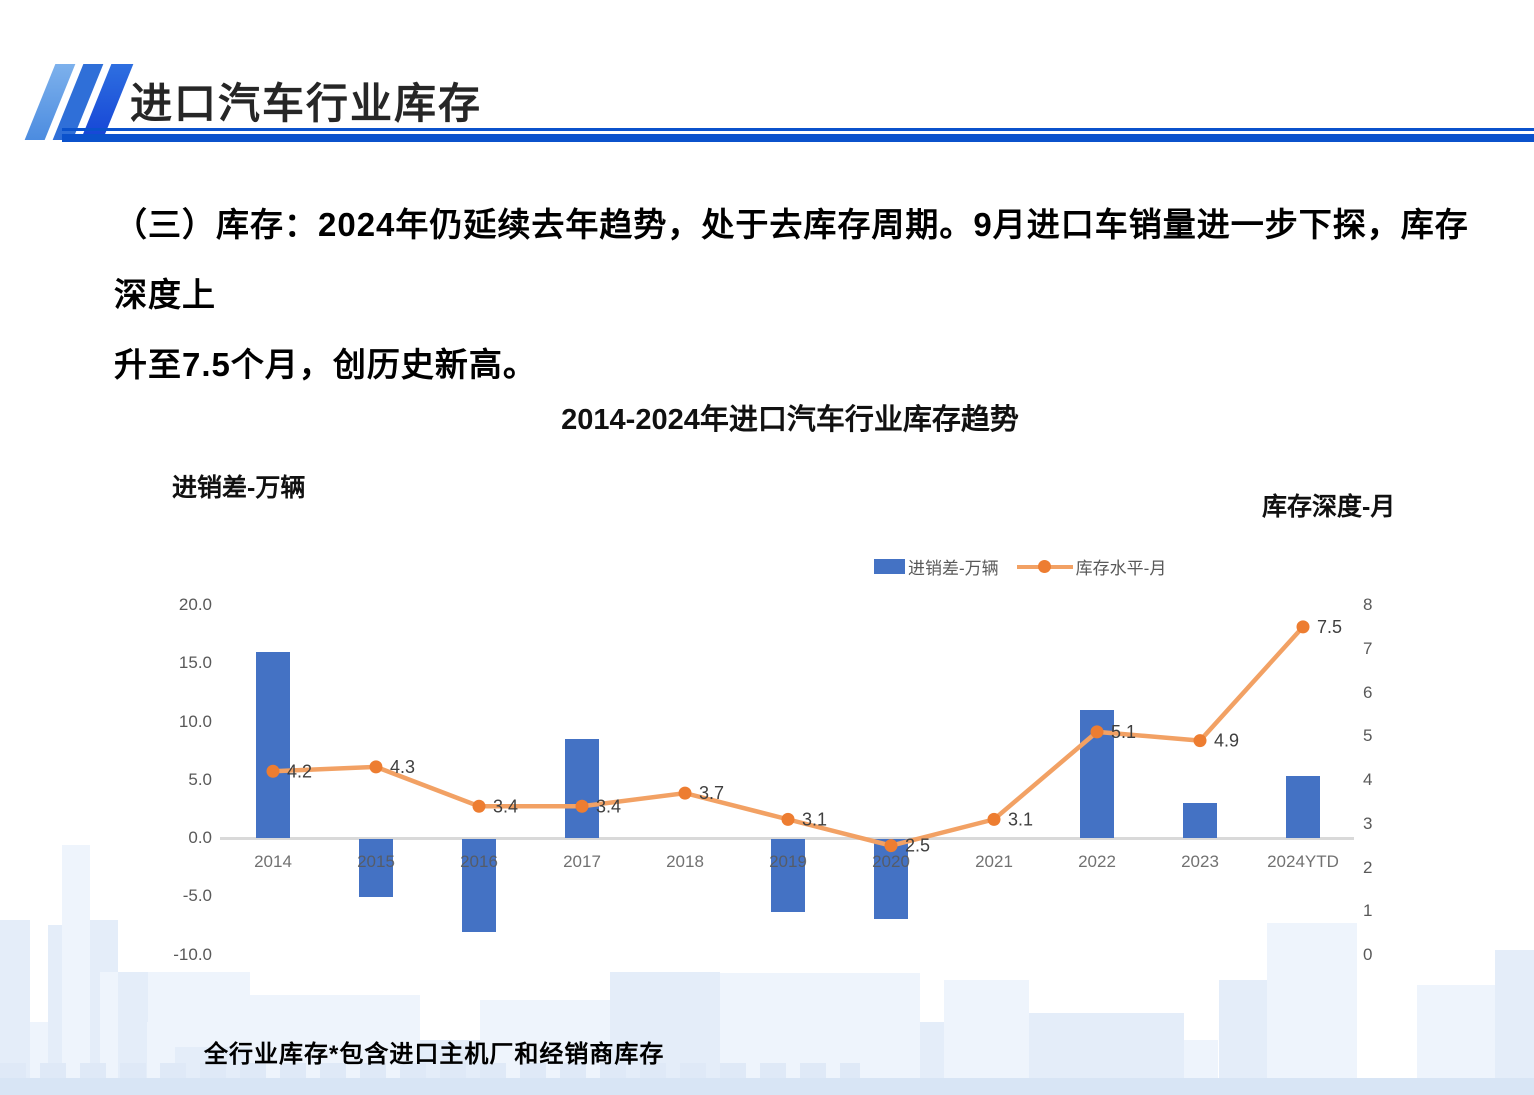 Image resolution: width=1534 pixels, height=1095 pixels. What do you see at coordinates (1368, 604) in the screenshot?
I see `right-axis-tick: 8` at bounding box center [1368, 604].